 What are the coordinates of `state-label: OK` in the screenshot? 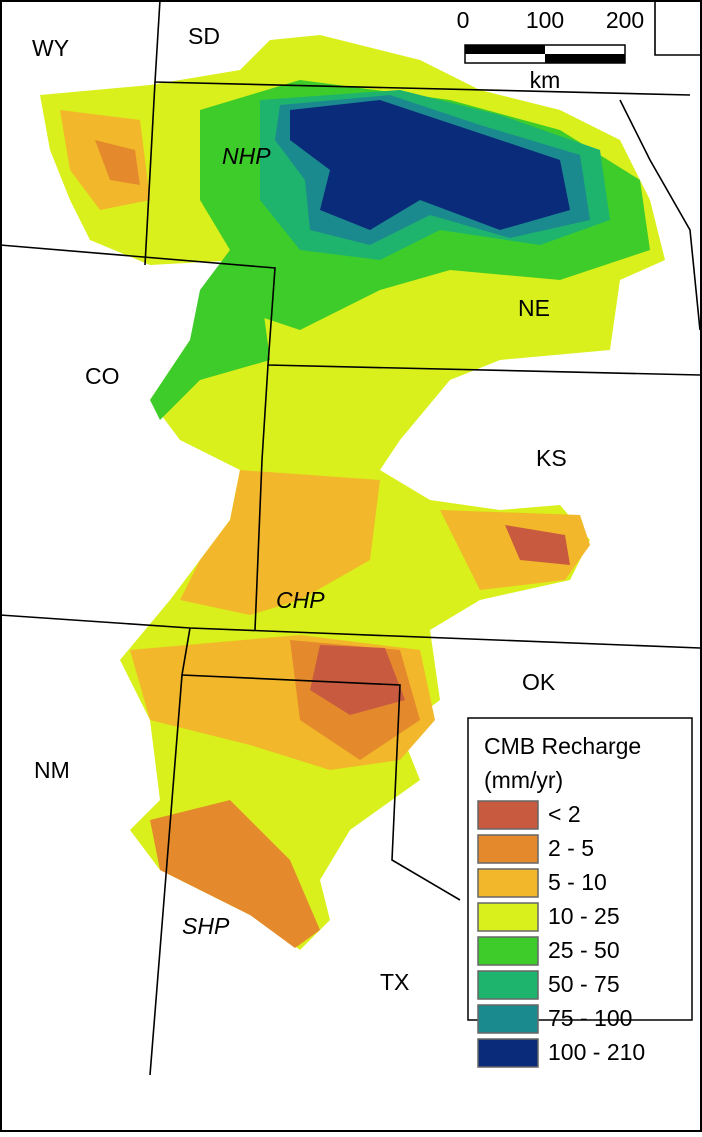 It's located at (539, 682).